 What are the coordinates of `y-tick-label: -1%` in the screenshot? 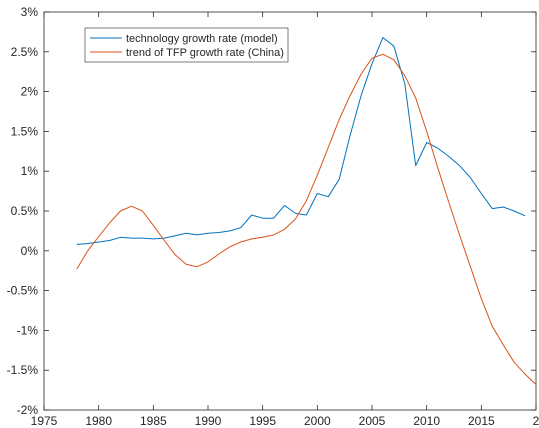 It's located at (28, 330).